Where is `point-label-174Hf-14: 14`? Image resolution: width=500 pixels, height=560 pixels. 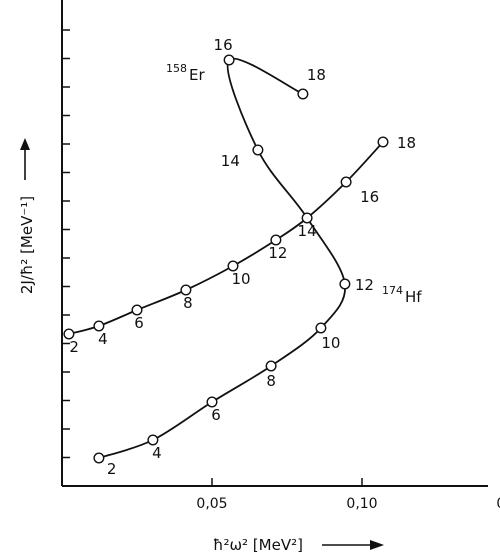
point-label-174Hf-14: 14 is located at coordinates (307, 231).